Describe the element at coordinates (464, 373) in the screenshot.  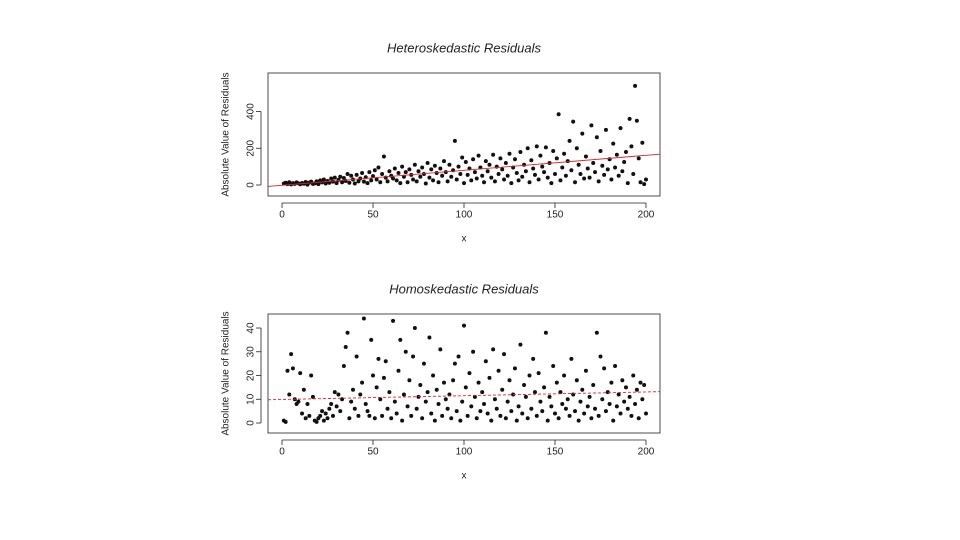
I see `plot-box` at that location.